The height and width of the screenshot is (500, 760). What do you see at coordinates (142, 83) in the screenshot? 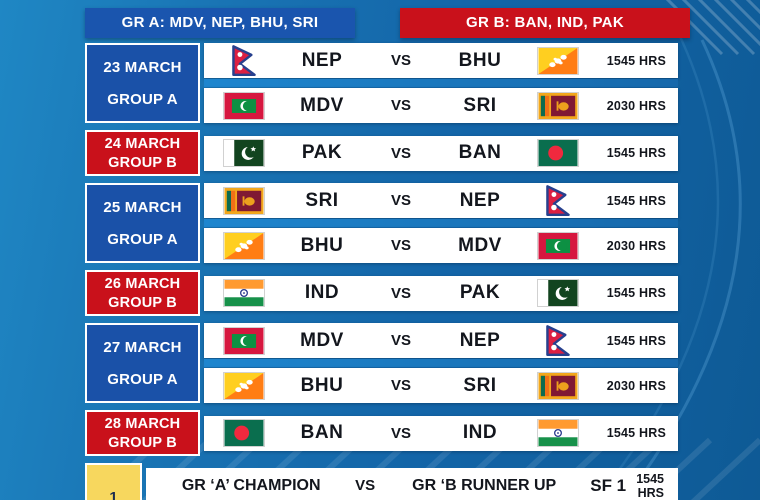
I see `date-block: 23 MARCH GROUP A` at bounding box center [142, 83].